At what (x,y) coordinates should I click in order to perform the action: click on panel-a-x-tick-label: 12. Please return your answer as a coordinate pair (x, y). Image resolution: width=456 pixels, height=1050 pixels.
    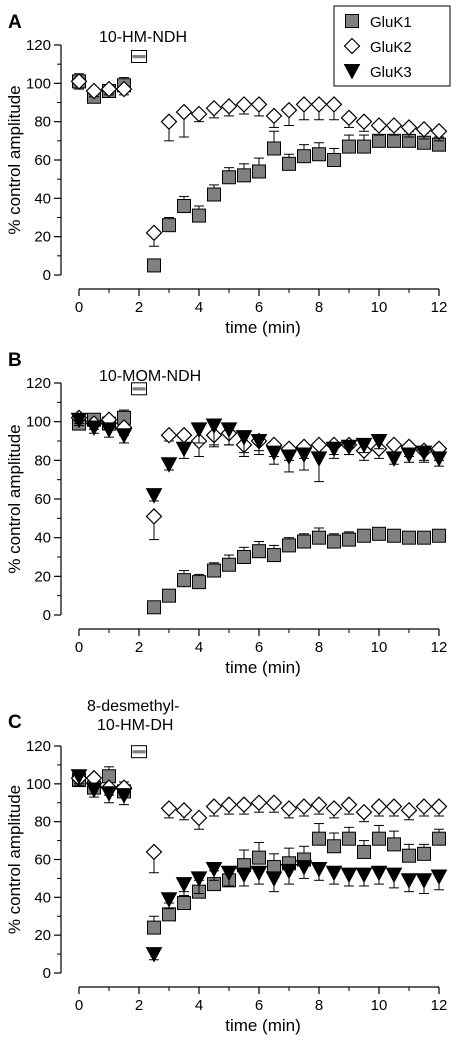
    Looking at the image, I should click on (439, 307).